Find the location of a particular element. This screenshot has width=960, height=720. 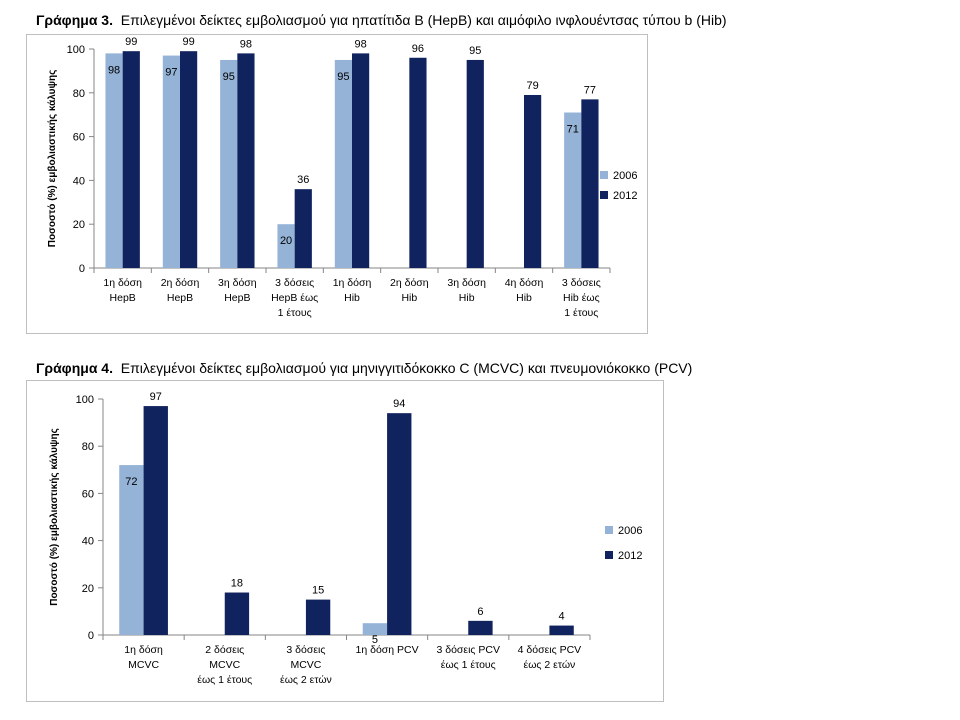

x-tick-label-line: 1η δόση PCV is located at coordinates (387, 650).